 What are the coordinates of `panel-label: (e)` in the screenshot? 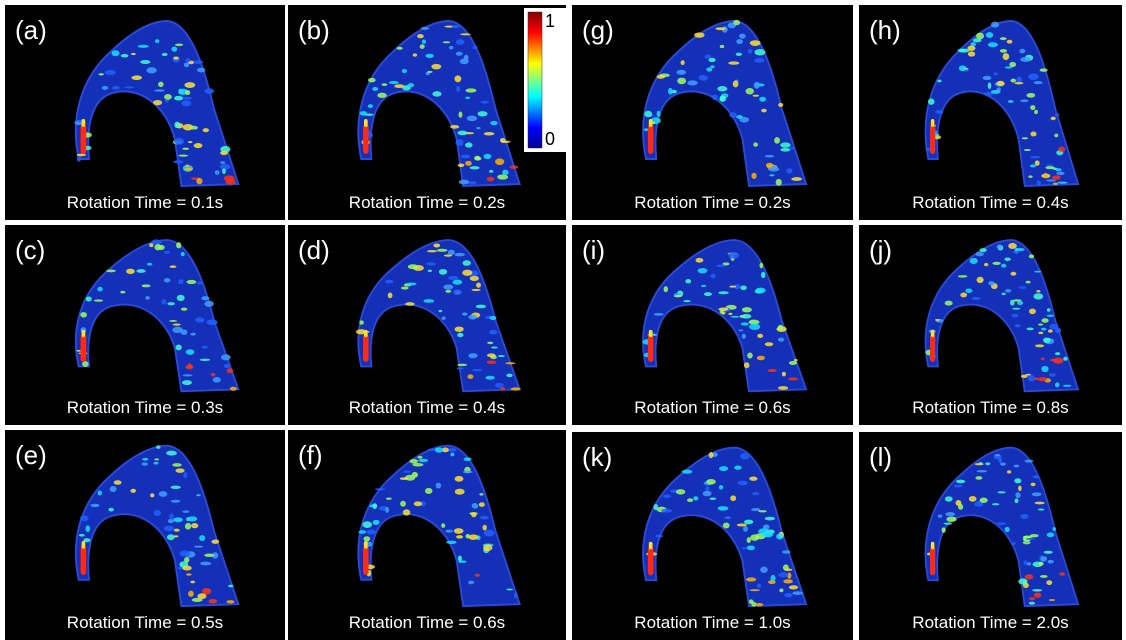 It's located at (31, 455).